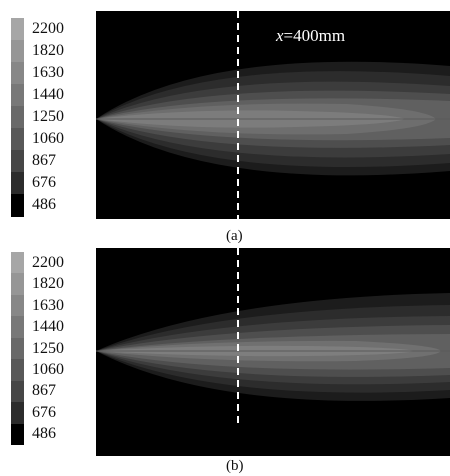 This screenshot has width=450, height=476. What do you see at coordinates (234, 236) in the screenshot?
I see `caption-a: (a)` at bounding box center [234, 236].